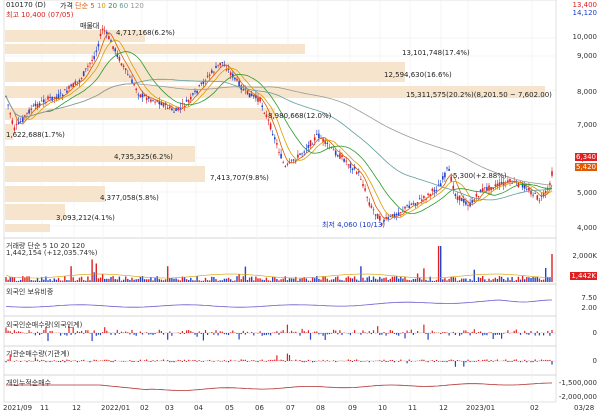 This screenshot has height=414, width=600. Describe the element at coordinates (124, 6) in the screenshot. I see `ma-period-60: 60` at that location.